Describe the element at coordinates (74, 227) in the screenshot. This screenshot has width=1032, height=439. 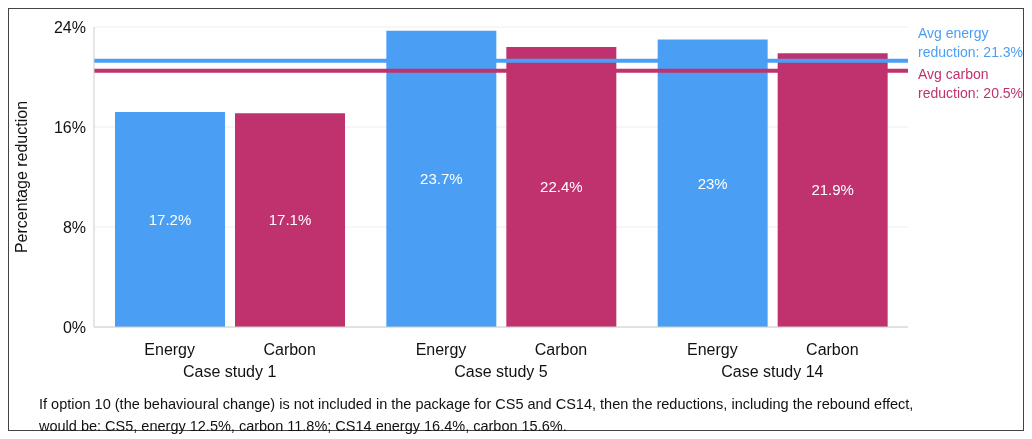
I see `y-tick-label: 8%` at that location.